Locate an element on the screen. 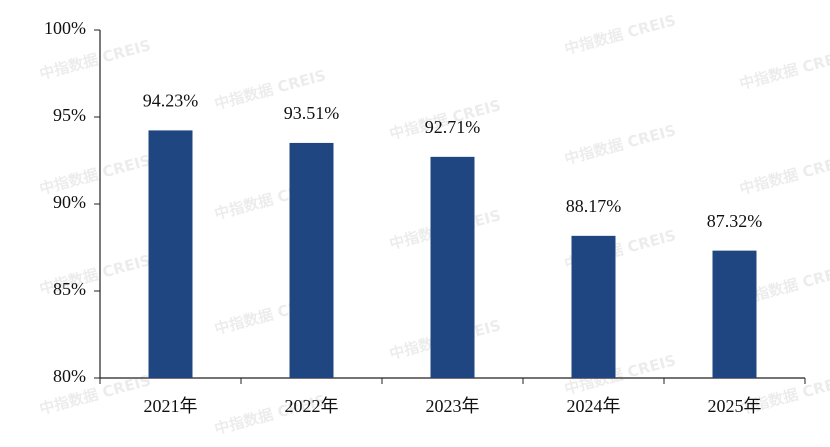  y-tick-label: 85% is located at coordinates (69, 289).